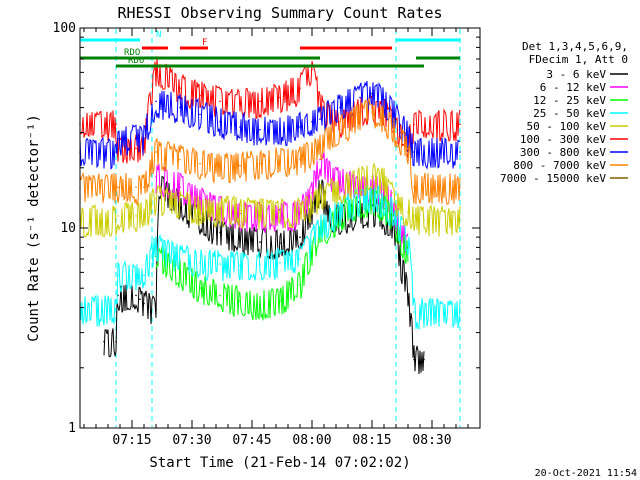  I want to click on legend-label: 7000 - 15000 keV, so click(553, 178).